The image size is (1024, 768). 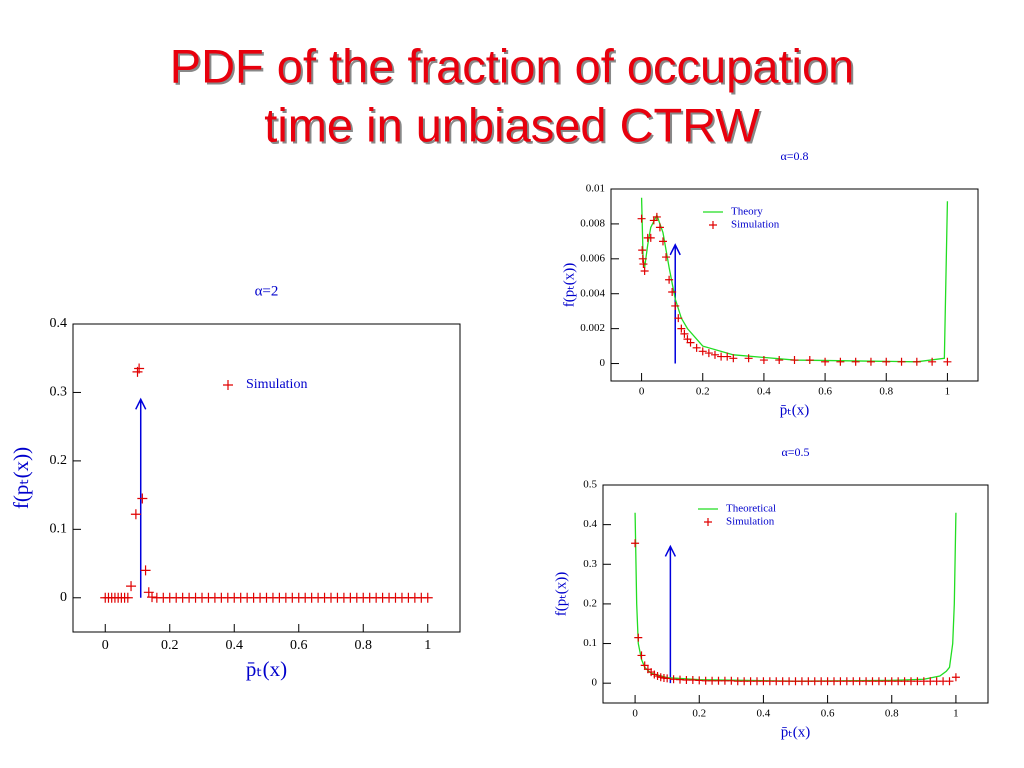 I want to click on arrow, so click(x=670, y=614).